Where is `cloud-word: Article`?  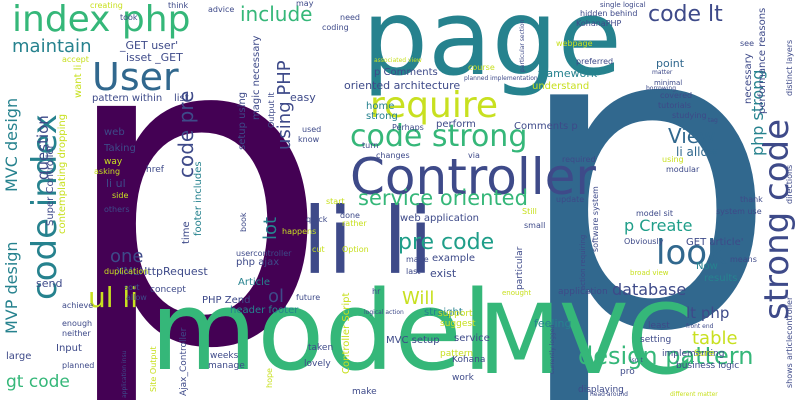
cloud-word: Article is located at coordinates (254, 282).